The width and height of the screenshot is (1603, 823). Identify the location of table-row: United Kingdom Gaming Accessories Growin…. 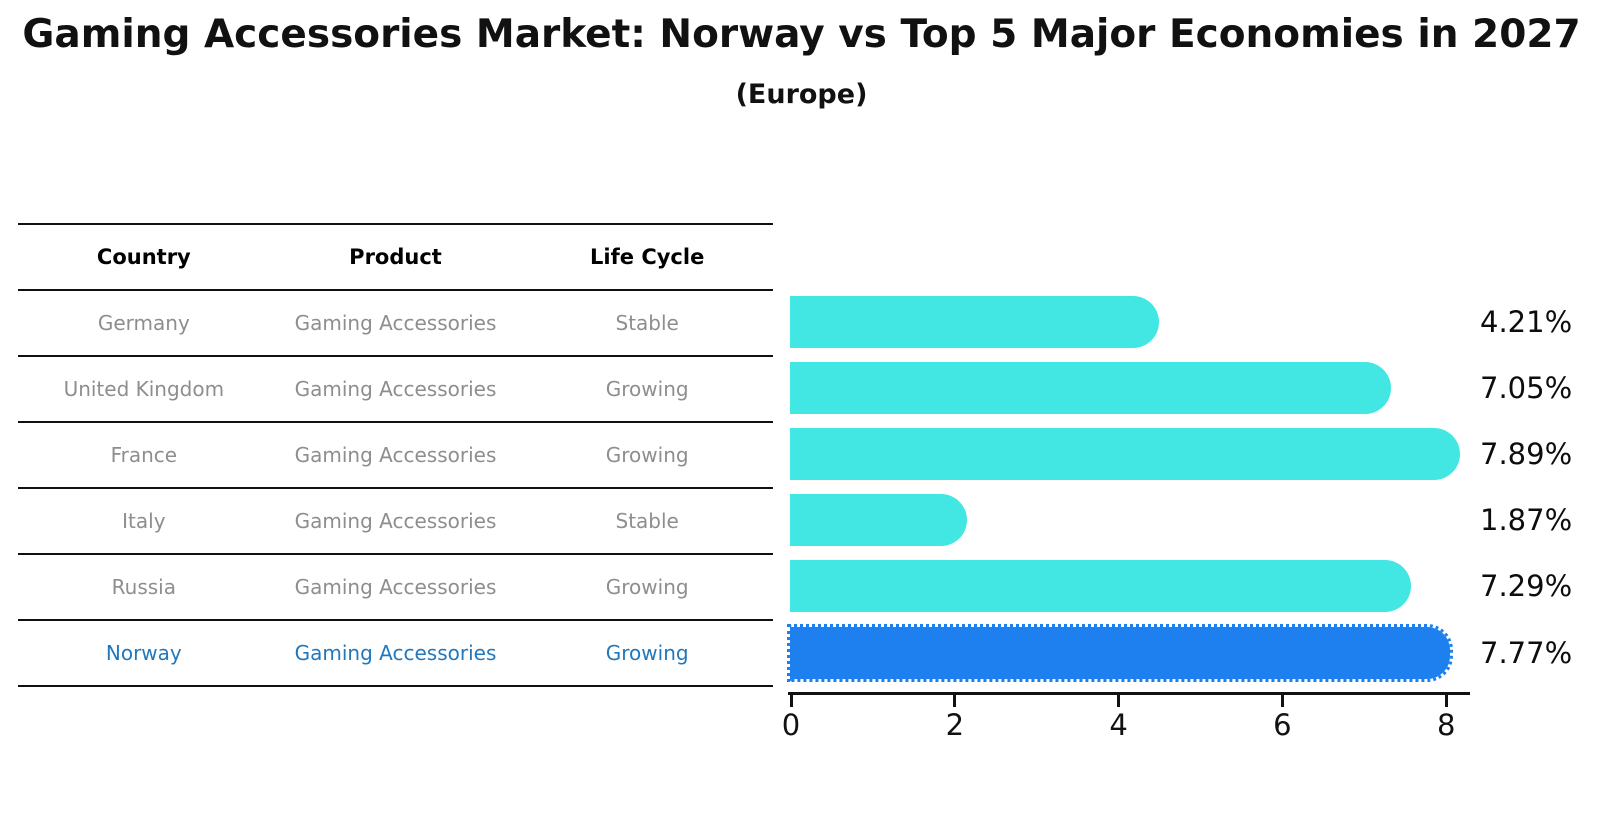
(395, 388).